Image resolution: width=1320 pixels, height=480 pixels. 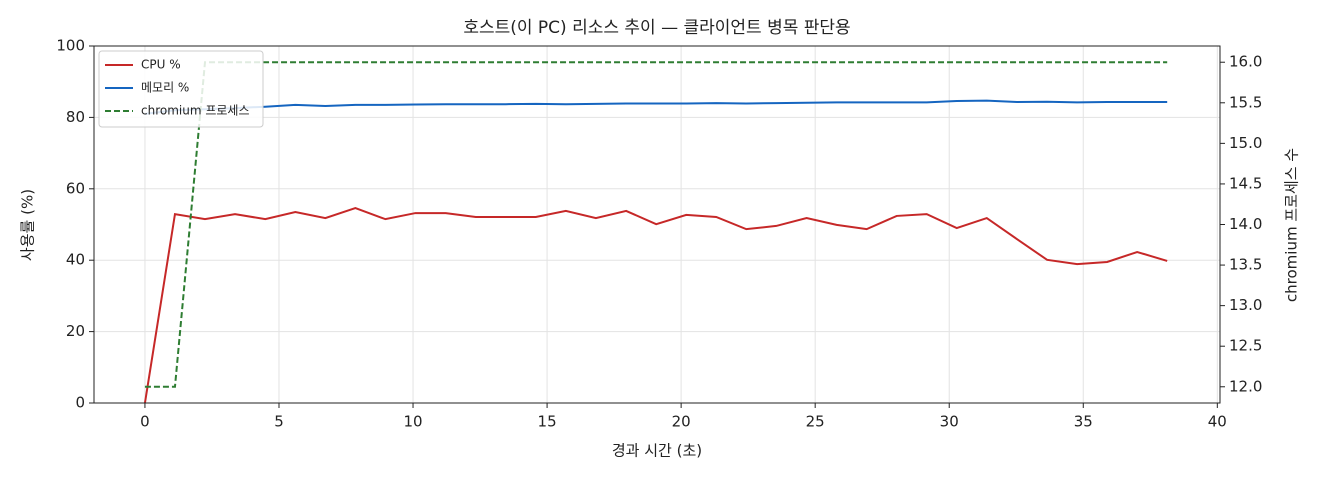 What do you see at coordinates (1245, 183) in the screenshot?
I see `y2-tick-label: 14.5` at bounding box center [1245, 183].